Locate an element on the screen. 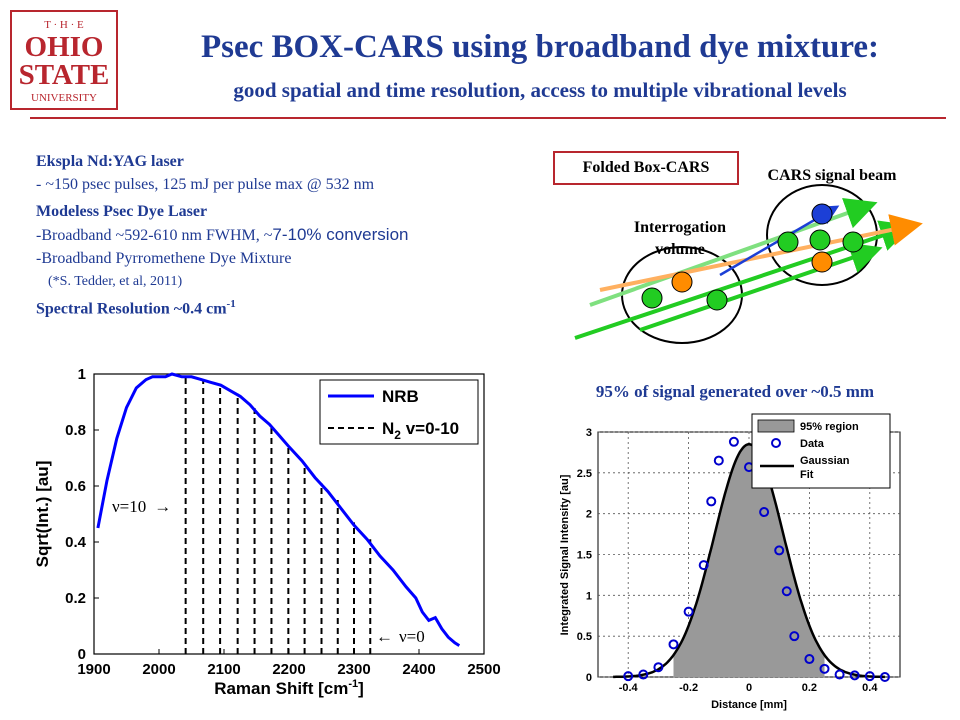 This screenshot has width=960, height=720. chart2-ytick-label: 3 is located at coordinates (589, 433).